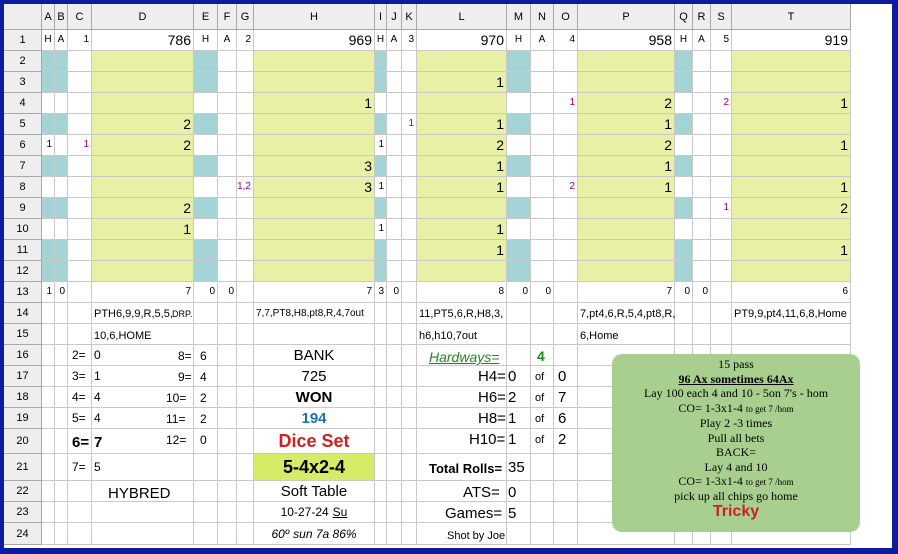 The image size is (898, 554). What do you see at coordinates (381, 491) in the screenshot?
I see `cell-i22` at bounding box center [381, 491].